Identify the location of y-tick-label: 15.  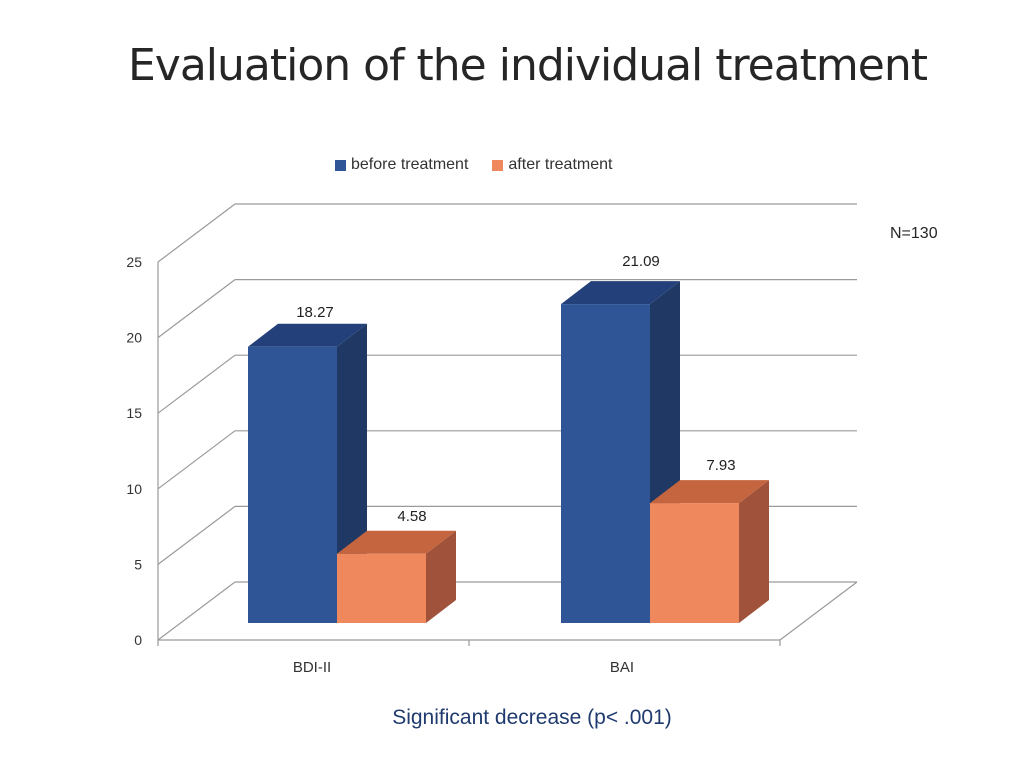
(134, 413).